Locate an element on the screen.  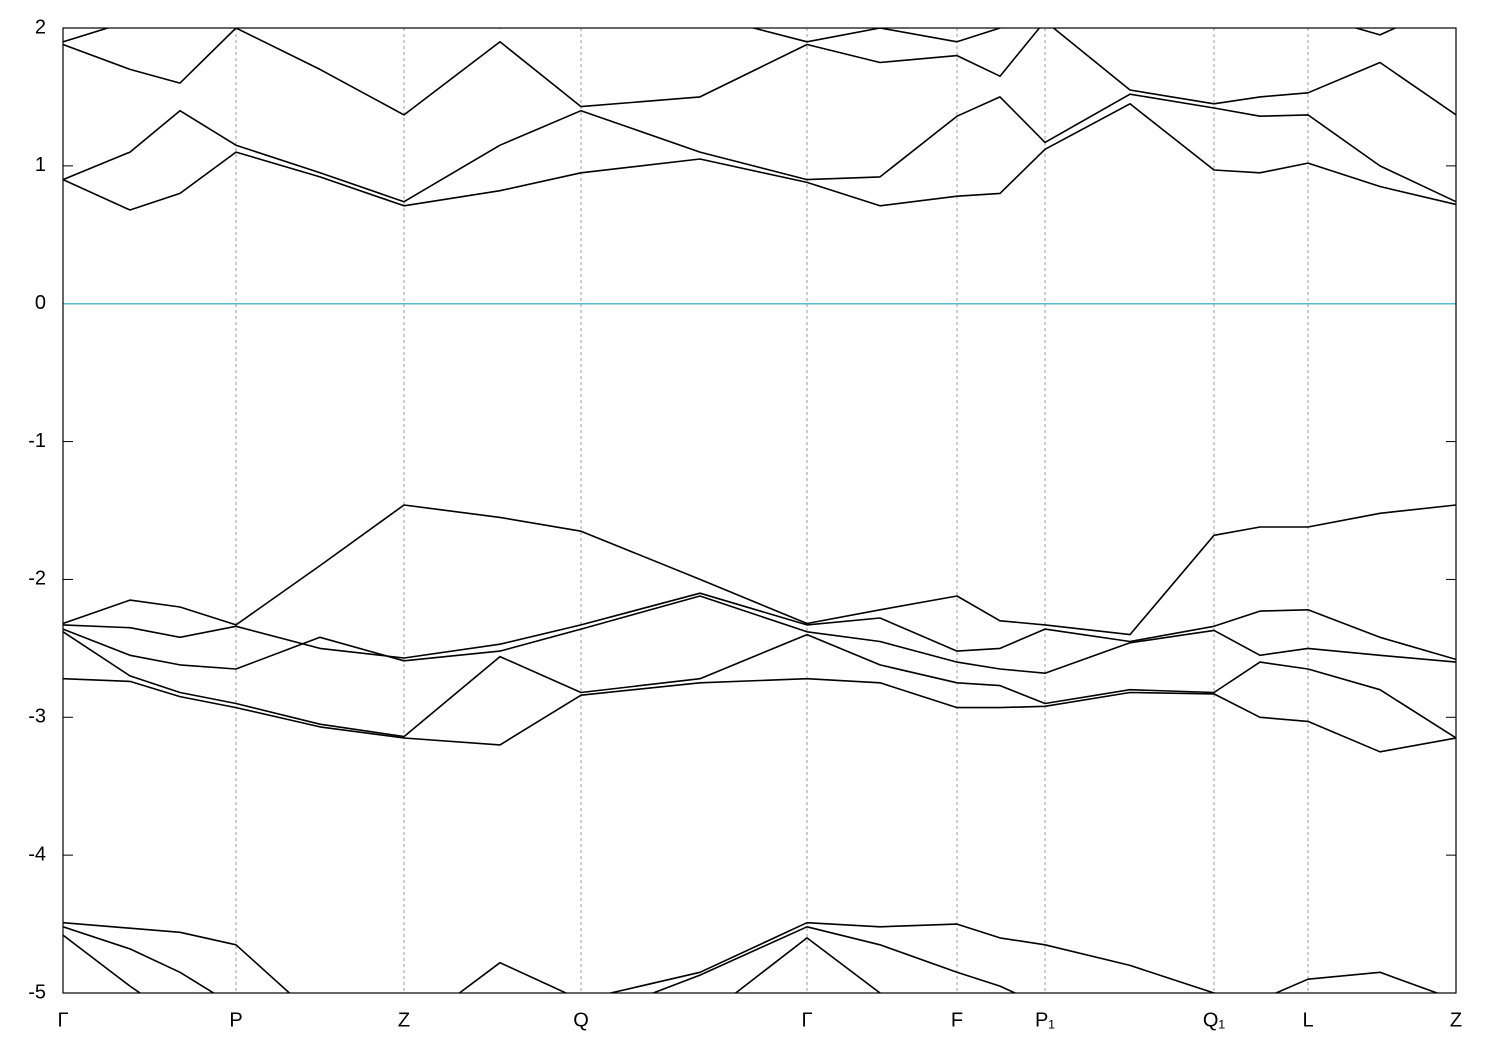
y-tick-label: -2 is located at coordinates (37, 579).